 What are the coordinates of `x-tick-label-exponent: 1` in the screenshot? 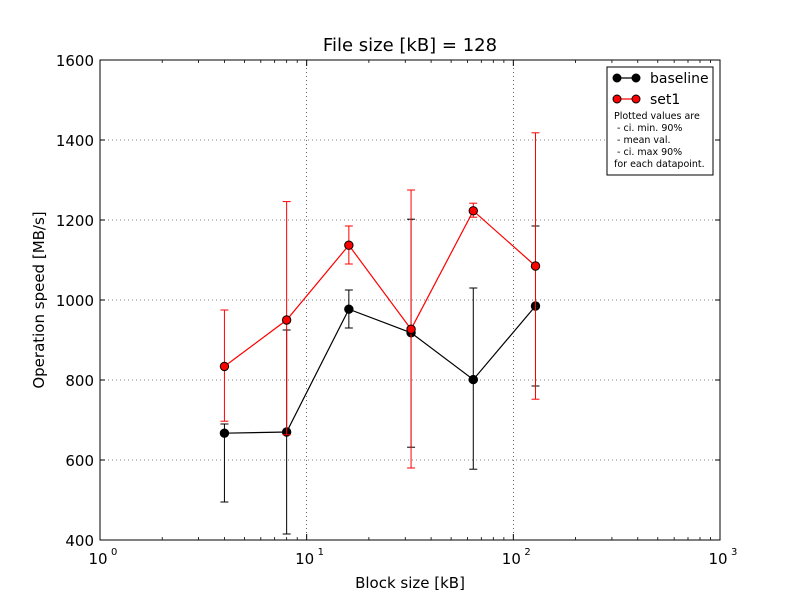 It's located at (321, 552).